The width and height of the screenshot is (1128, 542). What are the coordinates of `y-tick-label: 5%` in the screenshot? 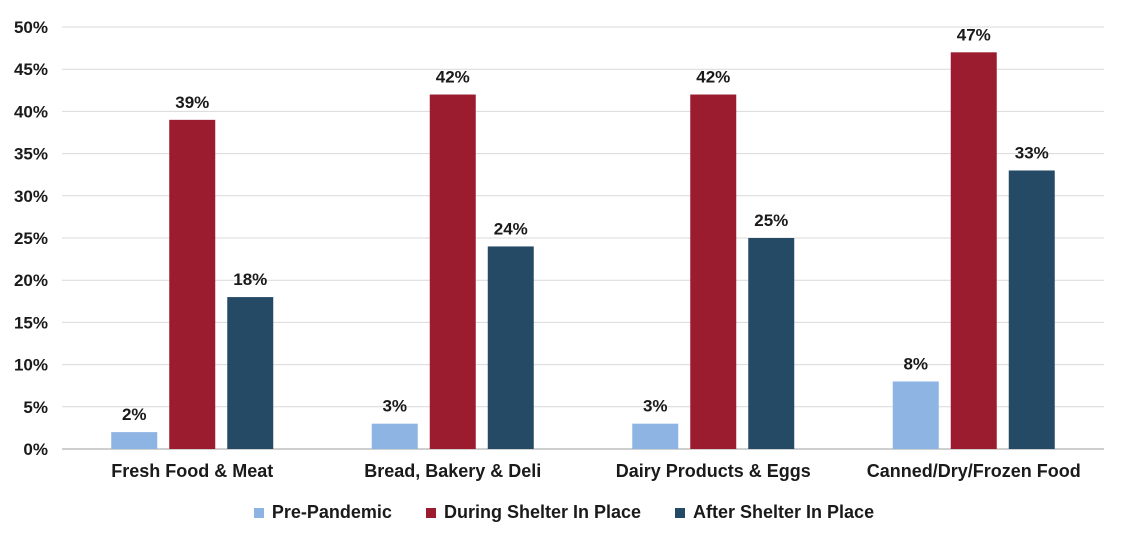 It's located at (35, 407).